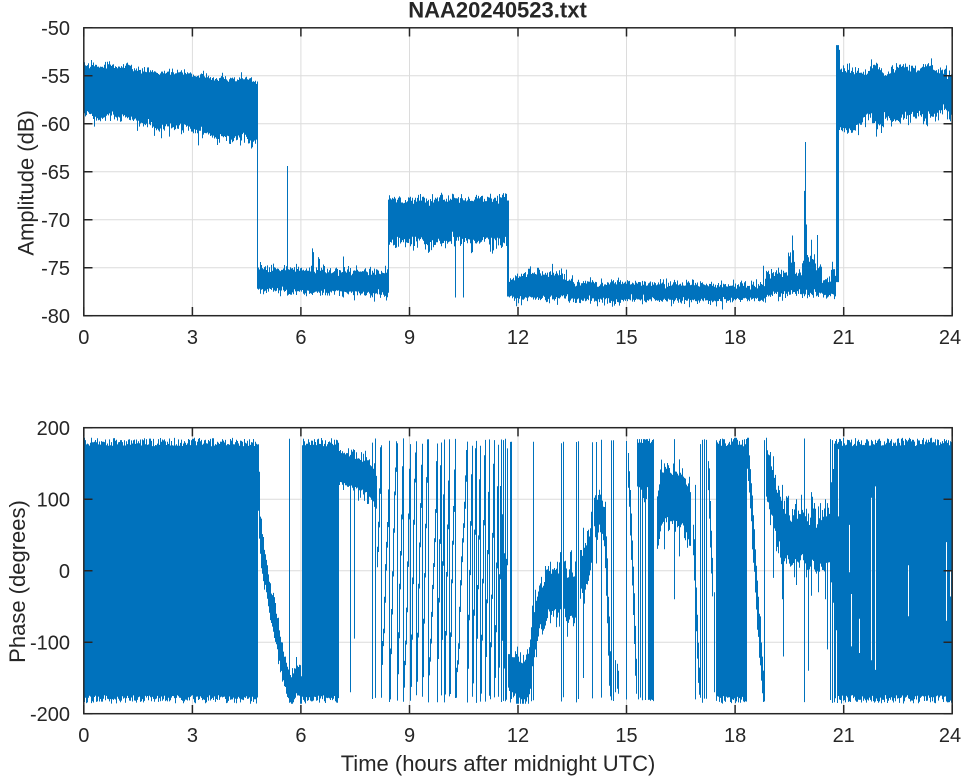  What do you see at coordinates (50, 715) in the screenshot?
I see `svg-text: -200` at bounding box center [50, 715].